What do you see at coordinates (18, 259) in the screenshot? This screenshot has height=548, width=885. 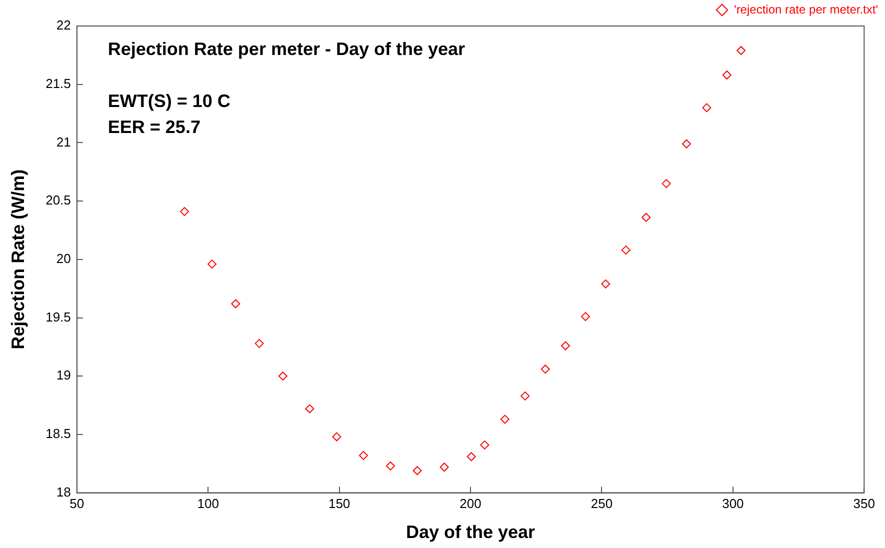 I see `y-axis-title: Rejection Rate (W/m)` at bounding box center [18, 259].